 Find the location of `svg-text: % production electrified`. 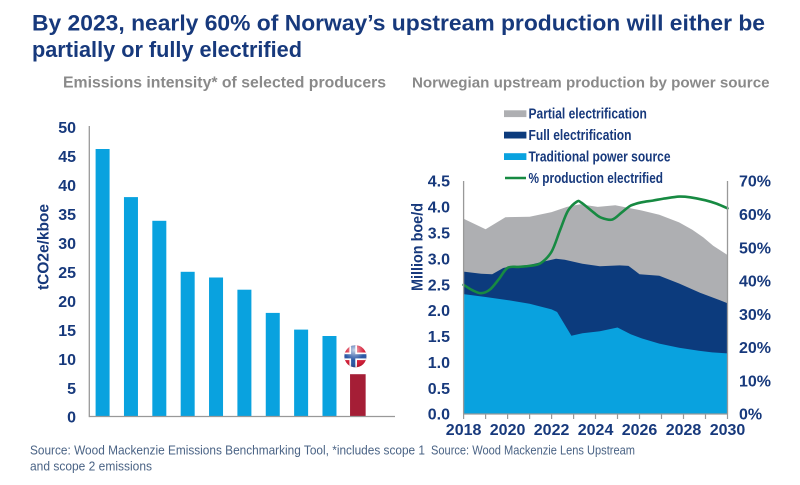

svg-text: % production electrified is located at coordinates (596, 178).